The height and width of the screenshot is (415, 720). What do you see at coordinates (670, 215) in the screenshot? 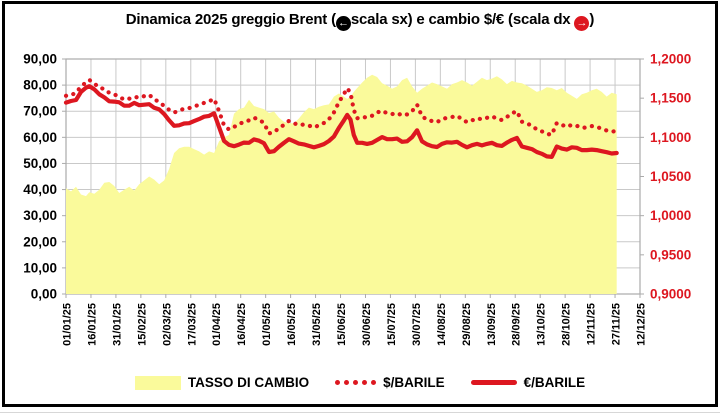
I see `right-axis-label: 1,0000` at bounding box center [670, 215].